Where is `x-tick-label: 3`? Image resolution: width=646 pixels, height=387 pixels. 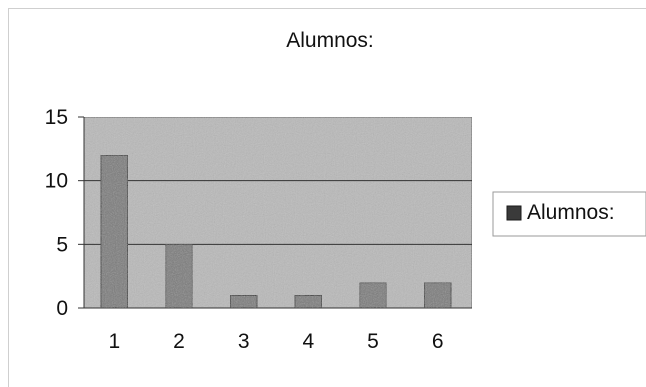
x-tick-label: 3 is located at coordinates (244, 341).